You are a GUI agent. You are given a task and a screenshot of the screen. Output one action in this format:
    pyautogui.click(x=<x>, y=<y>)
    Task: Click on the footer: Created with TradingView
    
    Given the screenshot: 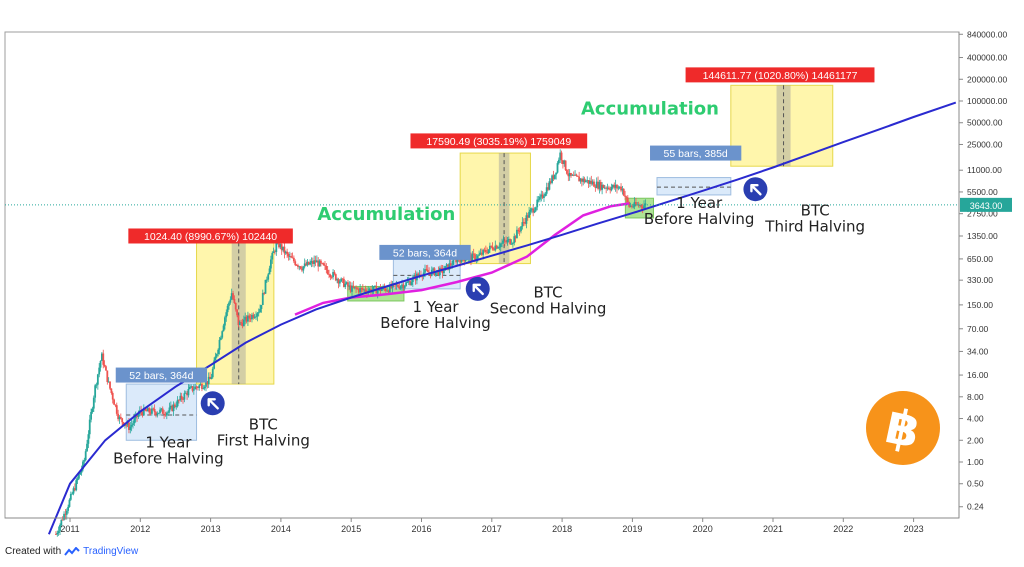 What is the action you would take?
    pyautogui.click(x=71, y=551)
    